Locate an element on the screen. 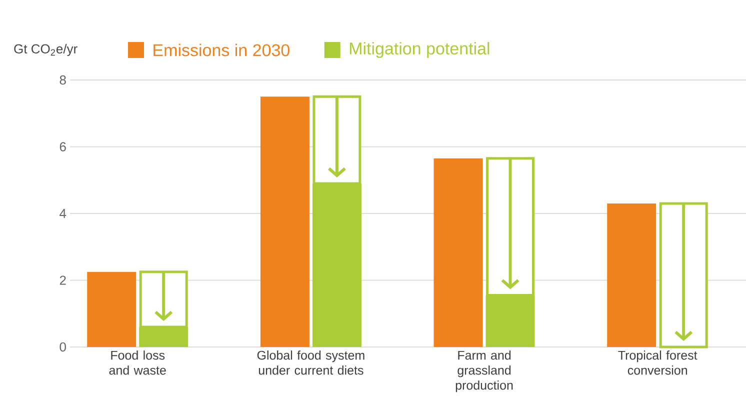  y-tick-label: 4 is located at coordinates (63, 213).